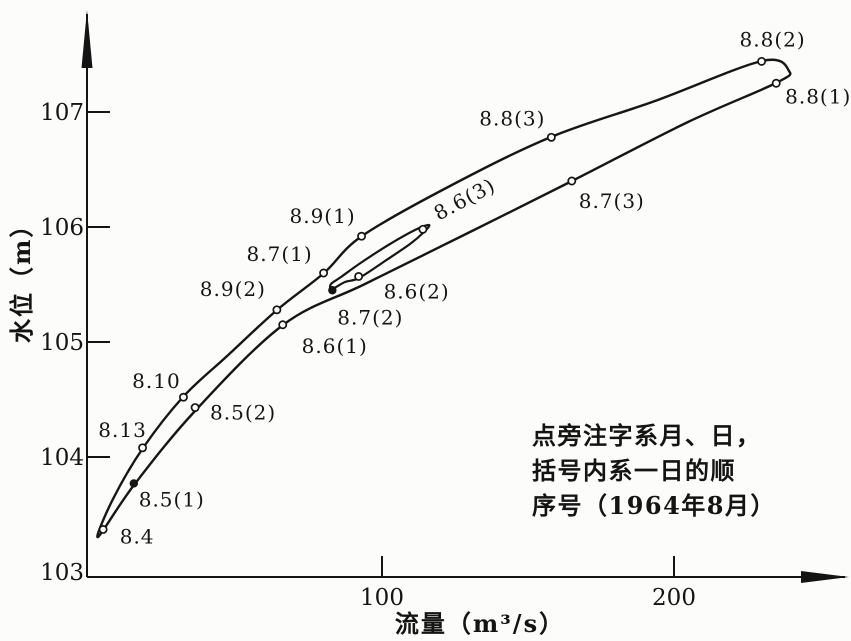 The height and width of the screenshot is (641, 851). What do you see at coordinates (172, 499) in the screenshot?
I see `data-point-label: 8.5(1)` at bounding box center [172, 499].